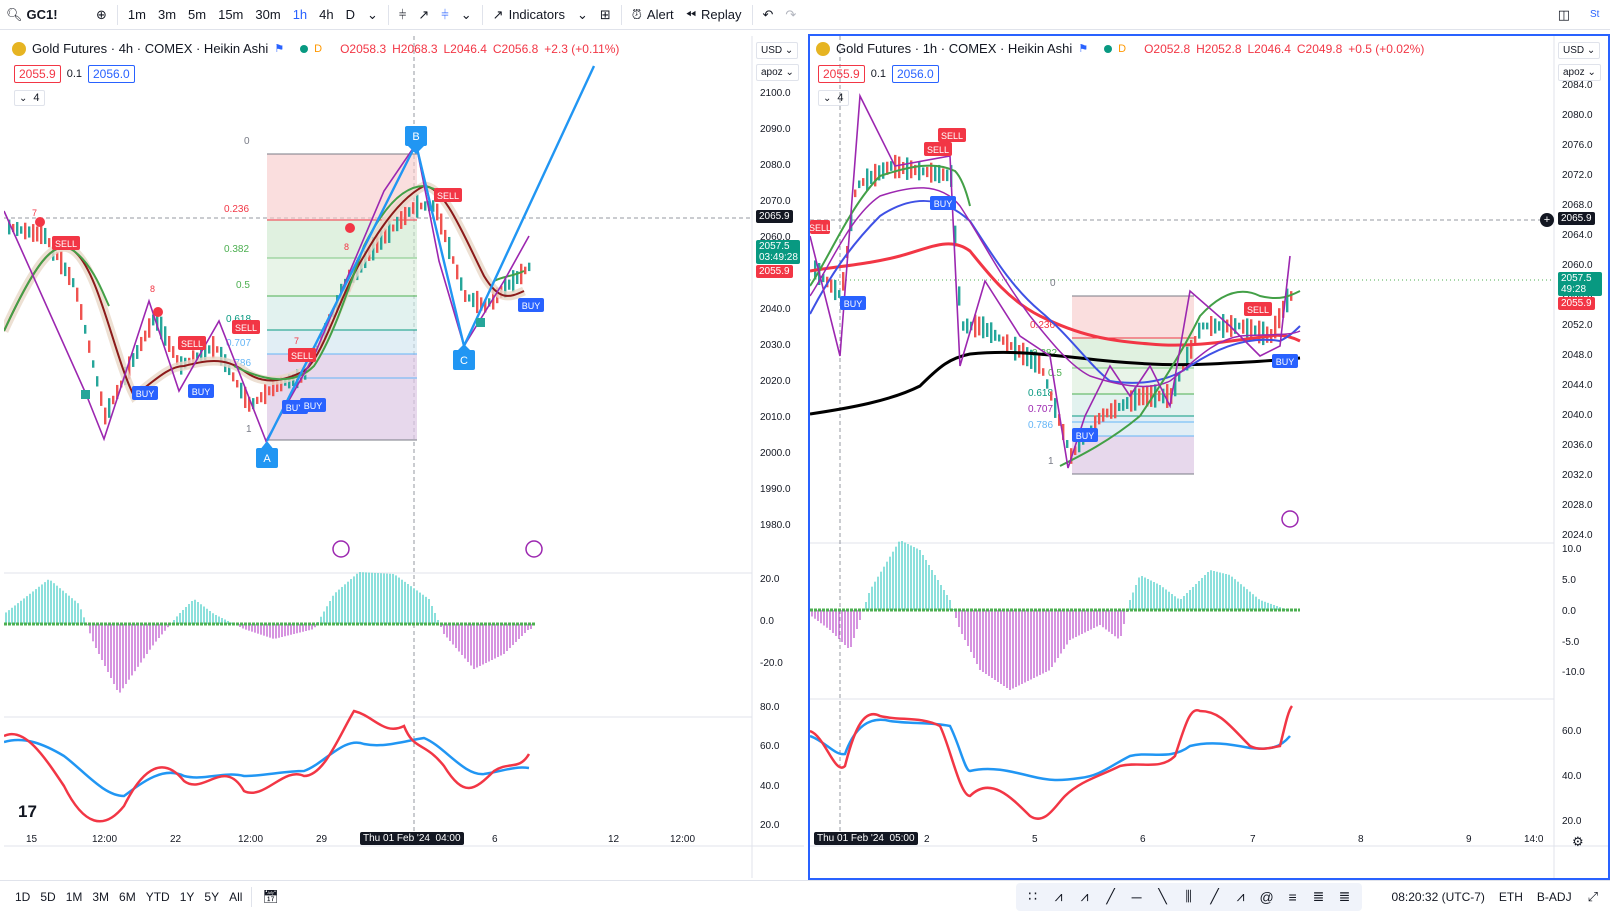 This screenshot has width=1610, height=912. I want to click on ohlc-low: L2046.4, so click(465, 48).